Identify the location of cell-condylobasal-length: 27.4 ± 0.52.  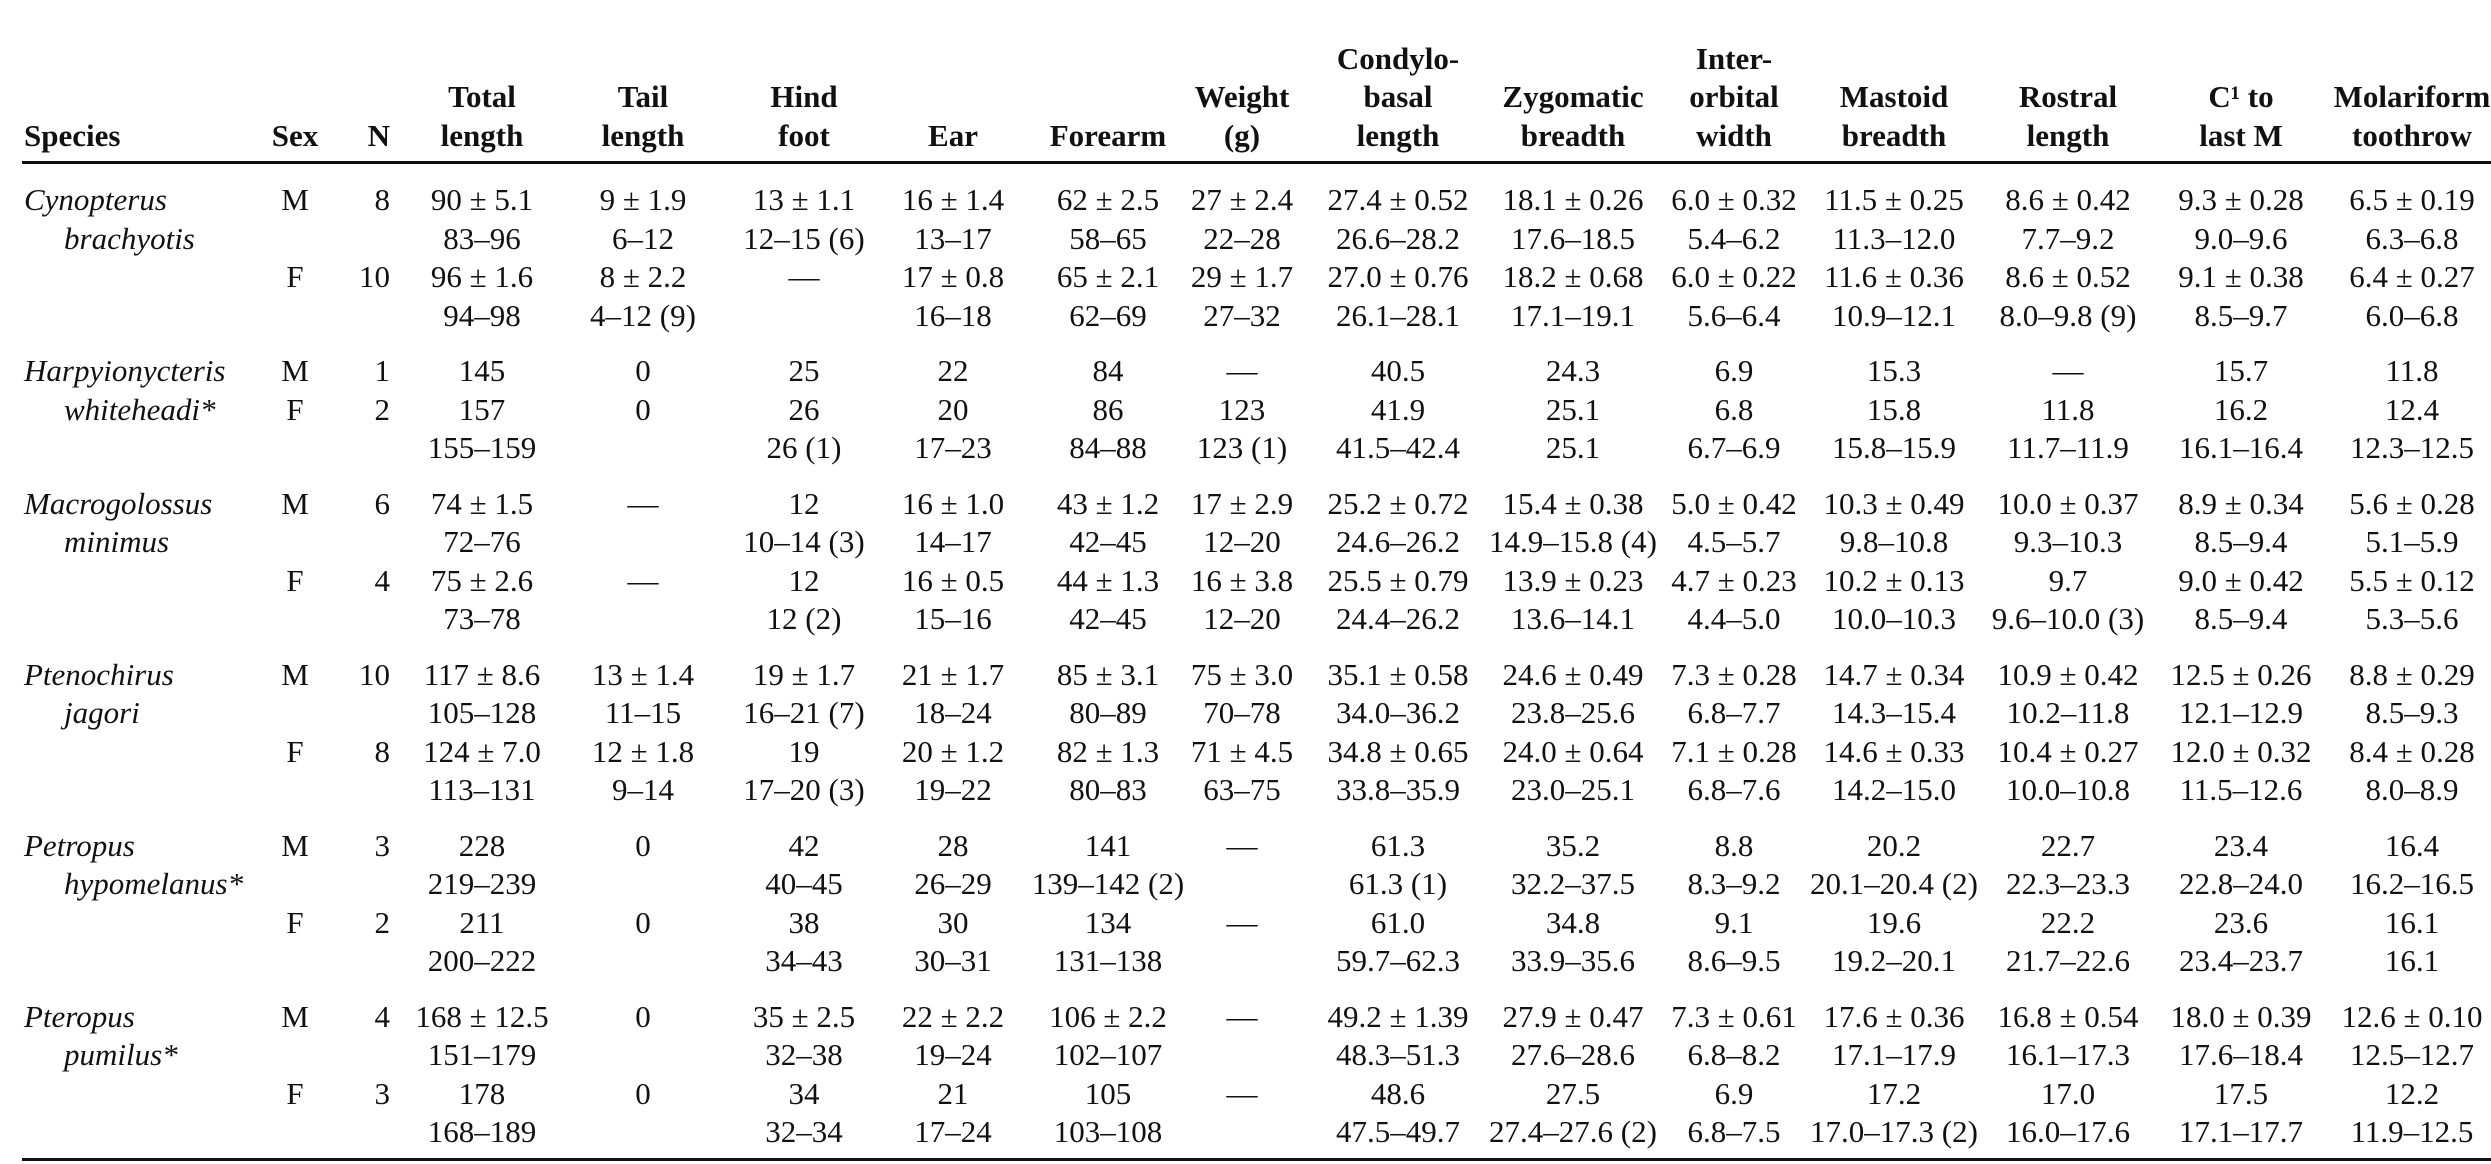
(1398, 200).